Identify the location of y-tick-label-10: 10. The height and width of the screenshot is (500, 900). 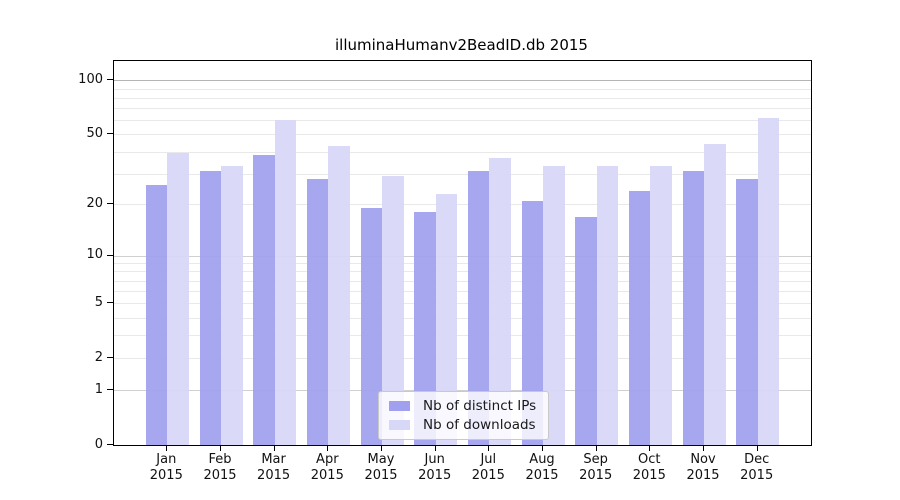
(94, 254).